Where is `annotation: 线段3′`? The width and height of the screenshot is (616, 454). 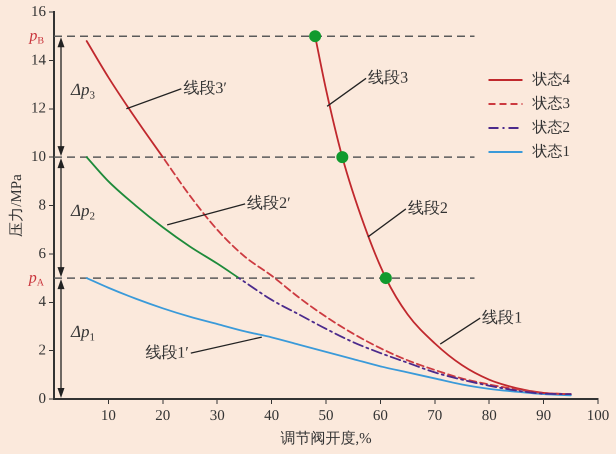
annotation: 线段3′ is located at coordinates (205, 87).